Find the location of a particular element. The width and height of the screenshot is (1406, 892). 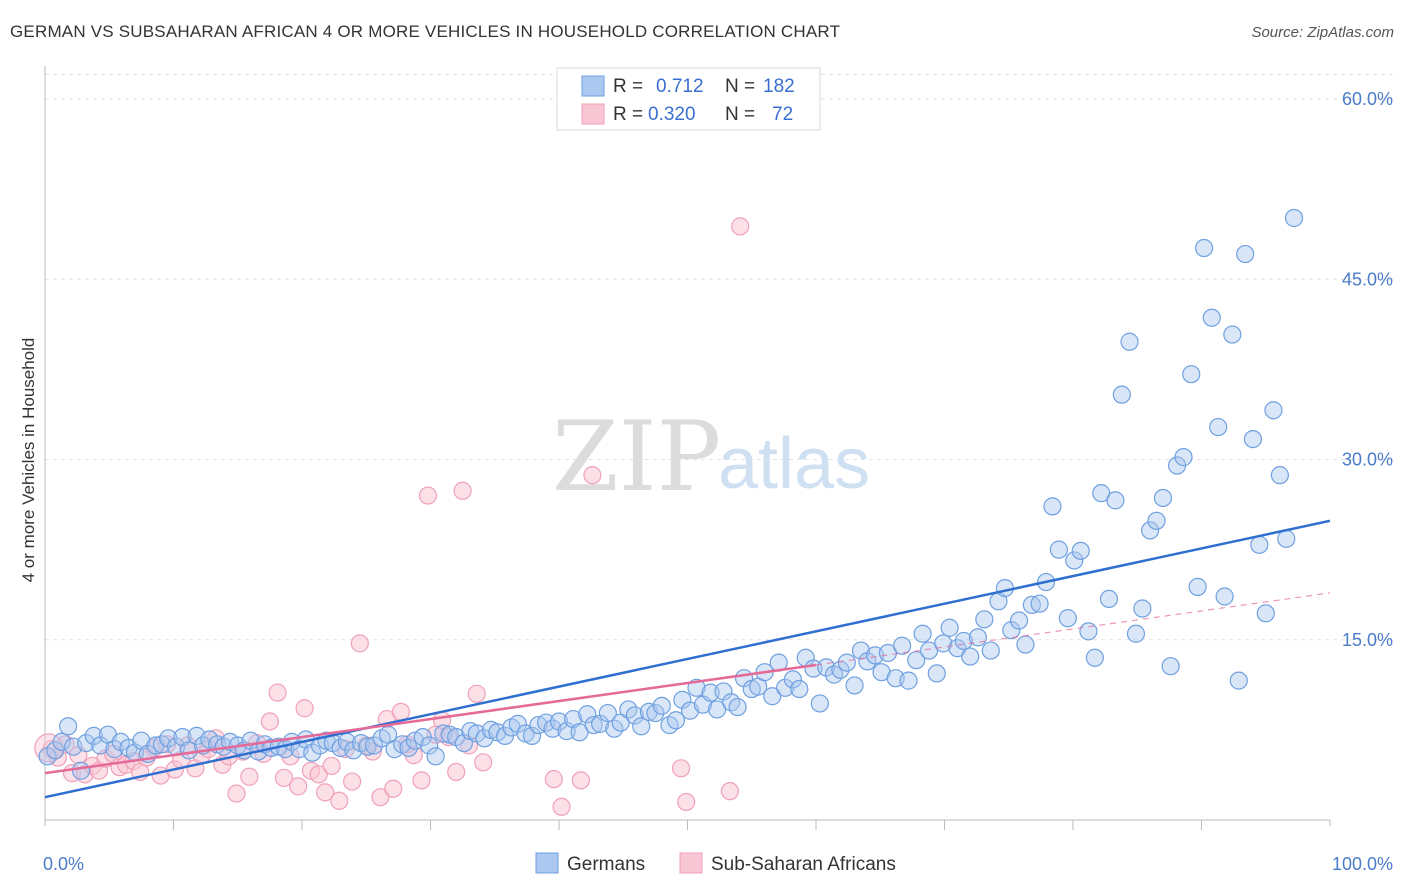

legend-swatch-germans is located at coordinates (593, 86).